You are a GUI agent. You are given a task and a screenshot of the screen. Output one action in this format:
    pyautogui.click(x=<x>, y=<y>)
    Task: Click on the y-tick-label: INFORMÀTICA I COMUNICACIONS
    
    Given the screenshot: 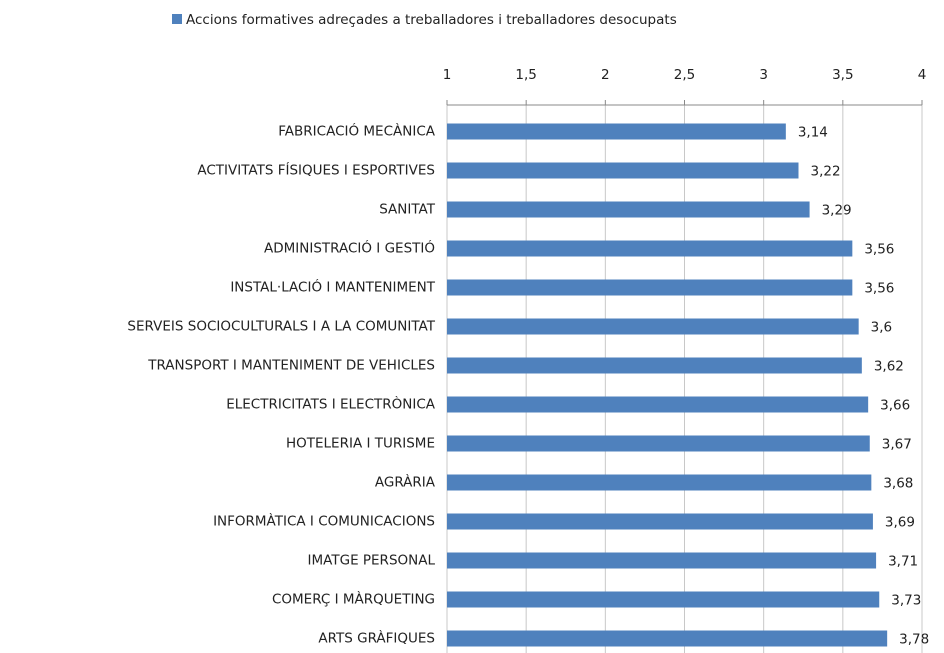 What is the action you would take?
    pyautogui.click(x=324, y=521)
    